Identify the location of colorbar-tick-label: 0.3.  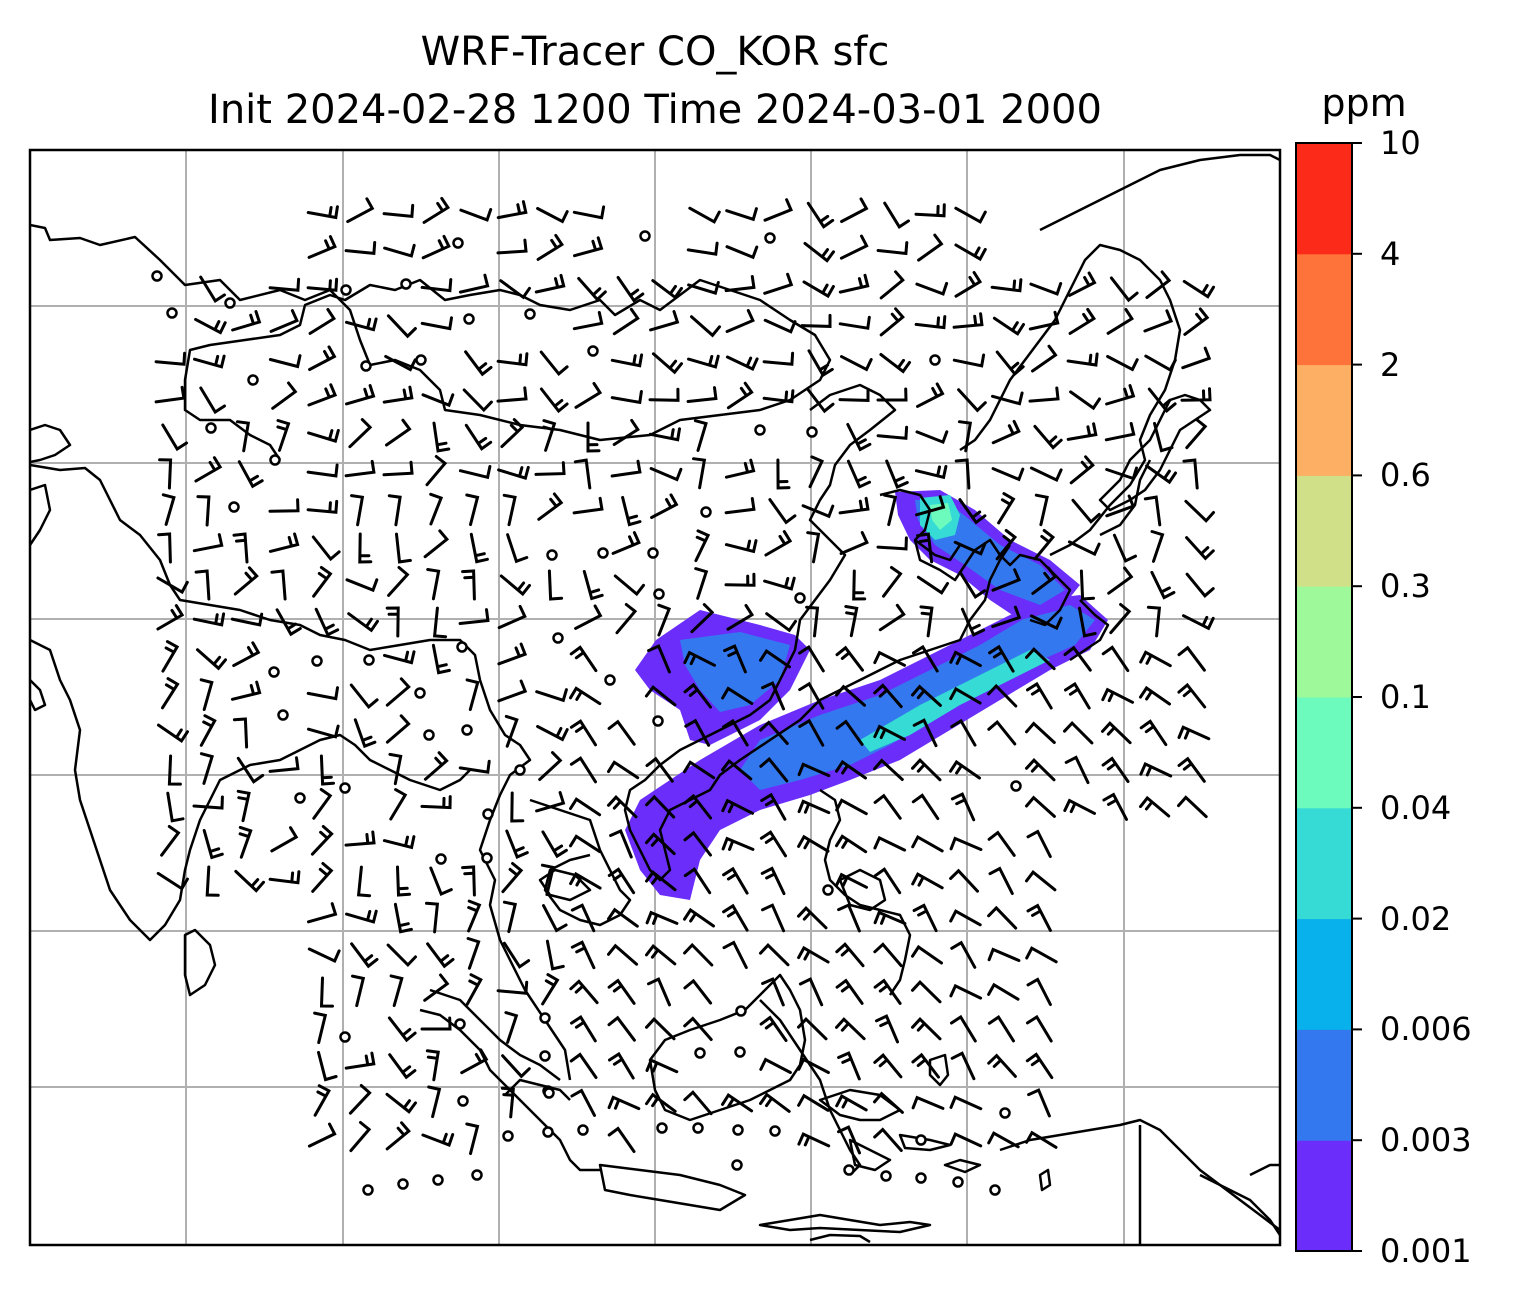
(1405, 586).